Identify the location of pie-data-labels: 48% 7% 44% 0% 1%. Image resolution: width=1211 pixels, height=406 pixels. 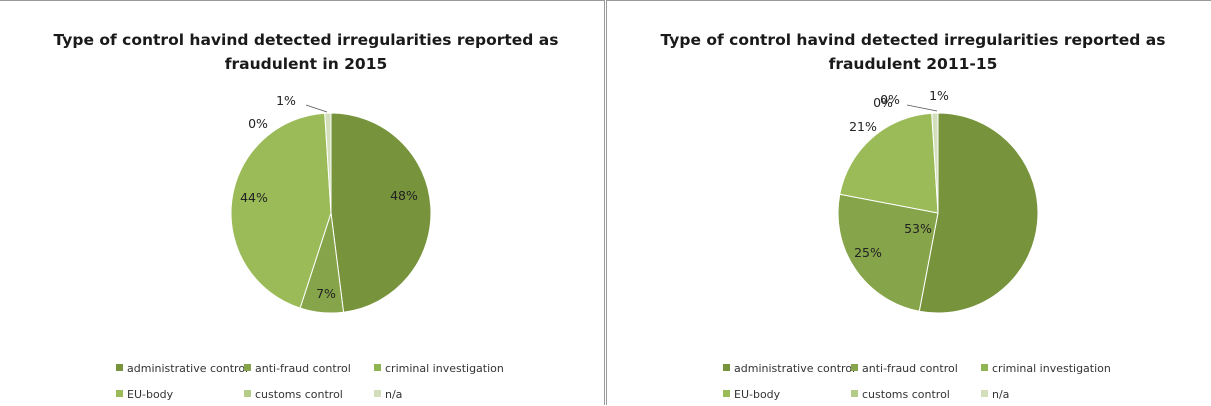
(329, 197).